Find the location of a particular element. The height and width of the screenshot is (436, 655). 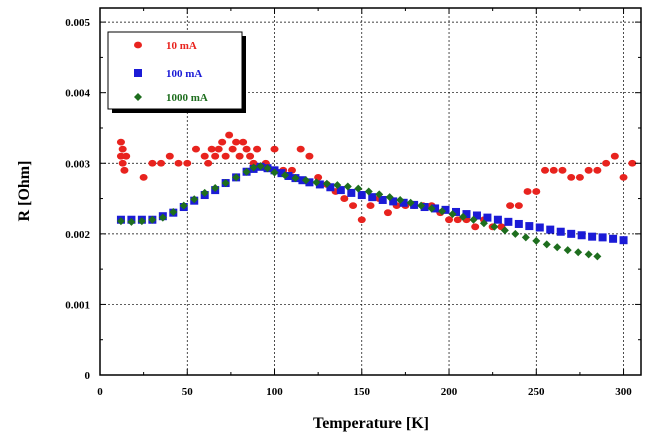

legend: 10 mA 100 mA 1000 mA is located at coordinates (176, 72).